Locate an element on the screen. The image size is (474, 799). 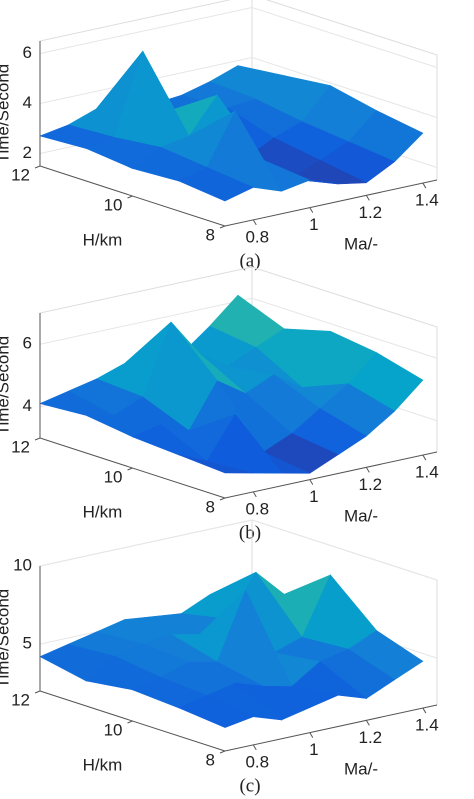
z-tick-label: 5 is located at coordinates (27, 643).